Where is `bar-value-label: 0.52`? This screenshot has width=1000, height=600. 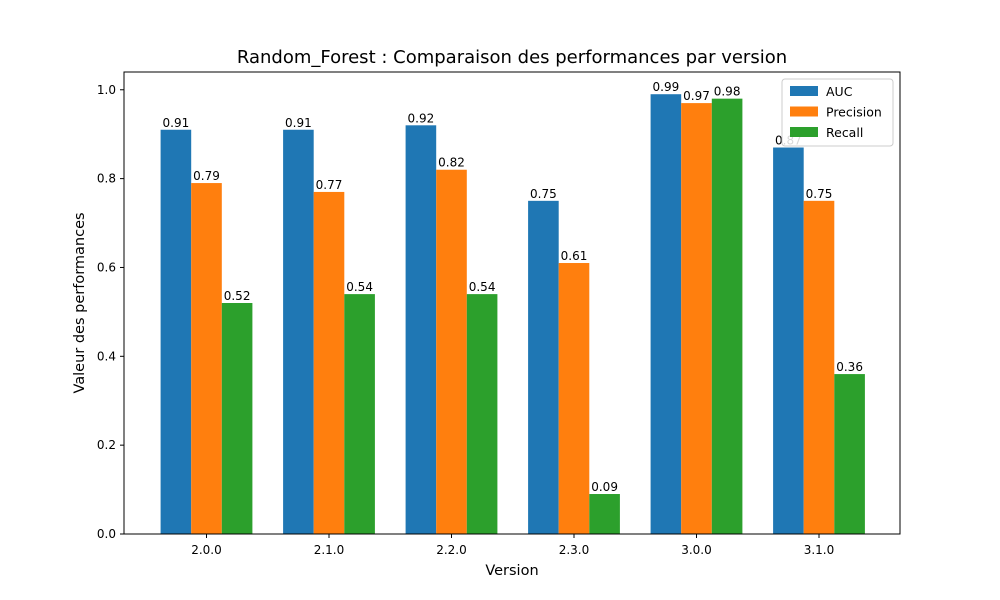 bar-value-label: 0.52 is located at coordinates (237, 296).